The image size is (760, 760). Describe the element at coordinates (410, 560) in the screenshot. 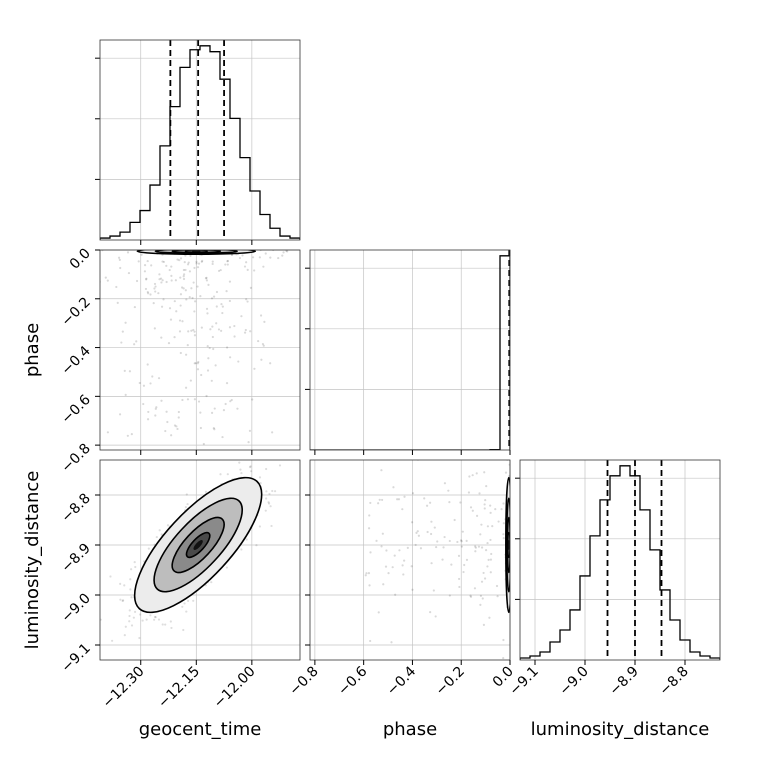

I see `pair-grid-phase-vs-luminosity-distance` at that location.